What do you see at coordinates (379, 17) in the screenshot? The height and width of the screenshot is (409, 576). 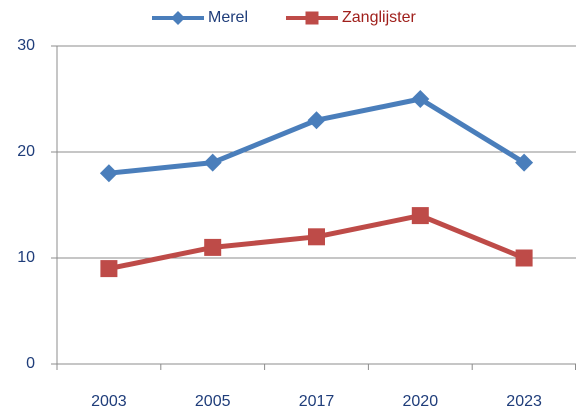 I see `legend-label: Zanglijster` at bounding box center [379, 17].